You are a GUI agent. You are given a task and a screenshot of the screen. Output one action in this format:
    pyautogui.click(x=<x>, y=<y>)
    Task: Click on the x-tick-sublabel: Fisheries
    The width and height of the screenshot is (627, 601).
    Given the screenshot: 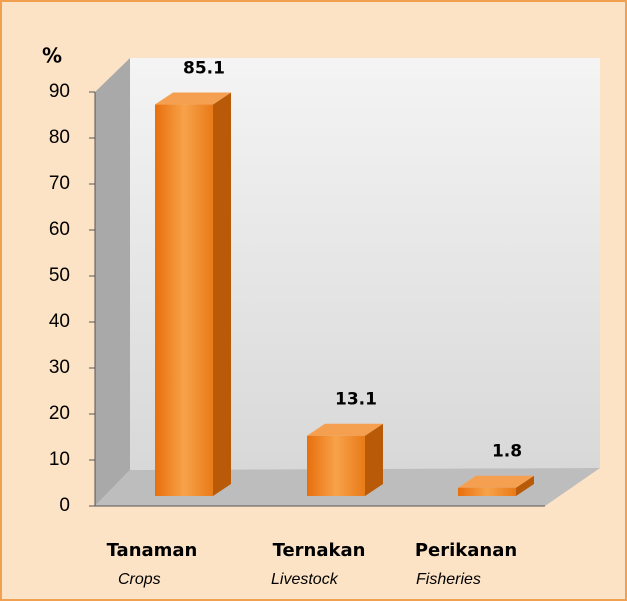 What is the action you would take?
    pyautogui.click(x=448, y=579)
    